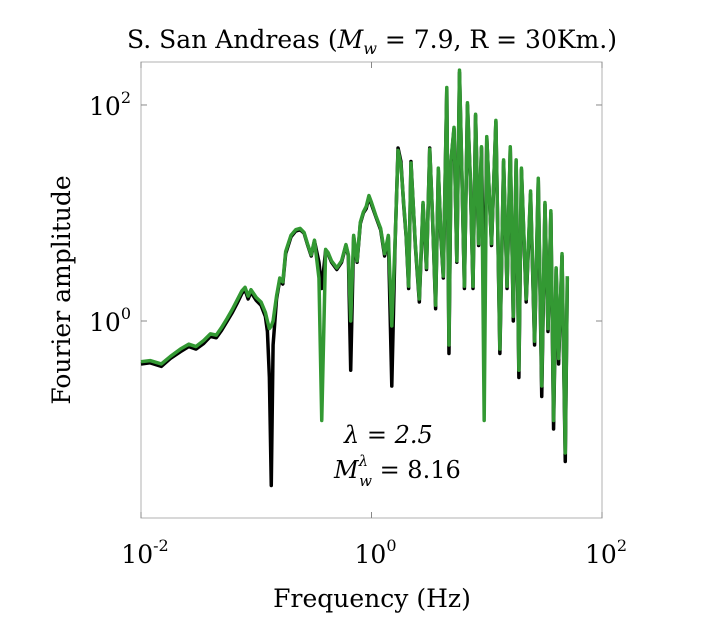  Describe the element at coordinates (61, 289) in the screenshot. I see `y-axis-label: Fourier amplitude` at that location.